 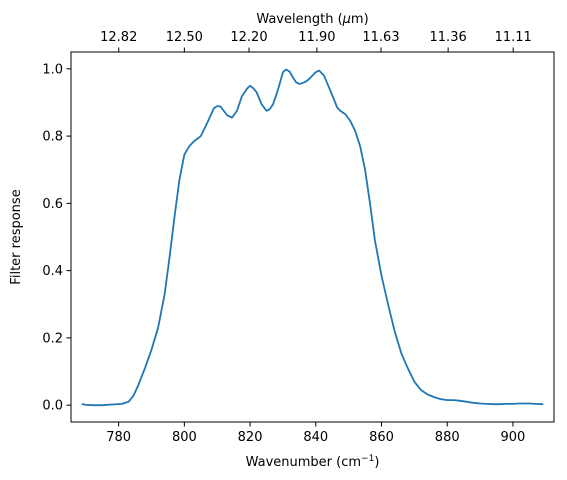 I want to click on top-axis-label-unit: m), so click(x=360, y=19).